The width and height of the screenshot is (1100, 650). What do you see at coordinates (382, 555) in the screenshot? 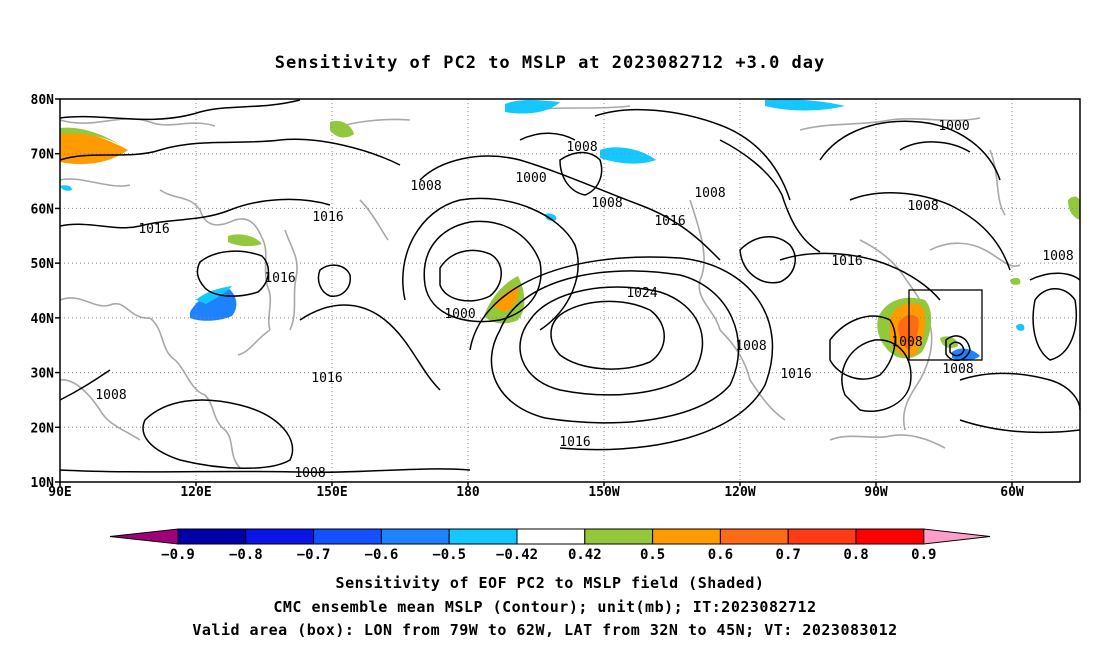
I see `colorbar-label: −0.6` at bounding box center [382, 555].